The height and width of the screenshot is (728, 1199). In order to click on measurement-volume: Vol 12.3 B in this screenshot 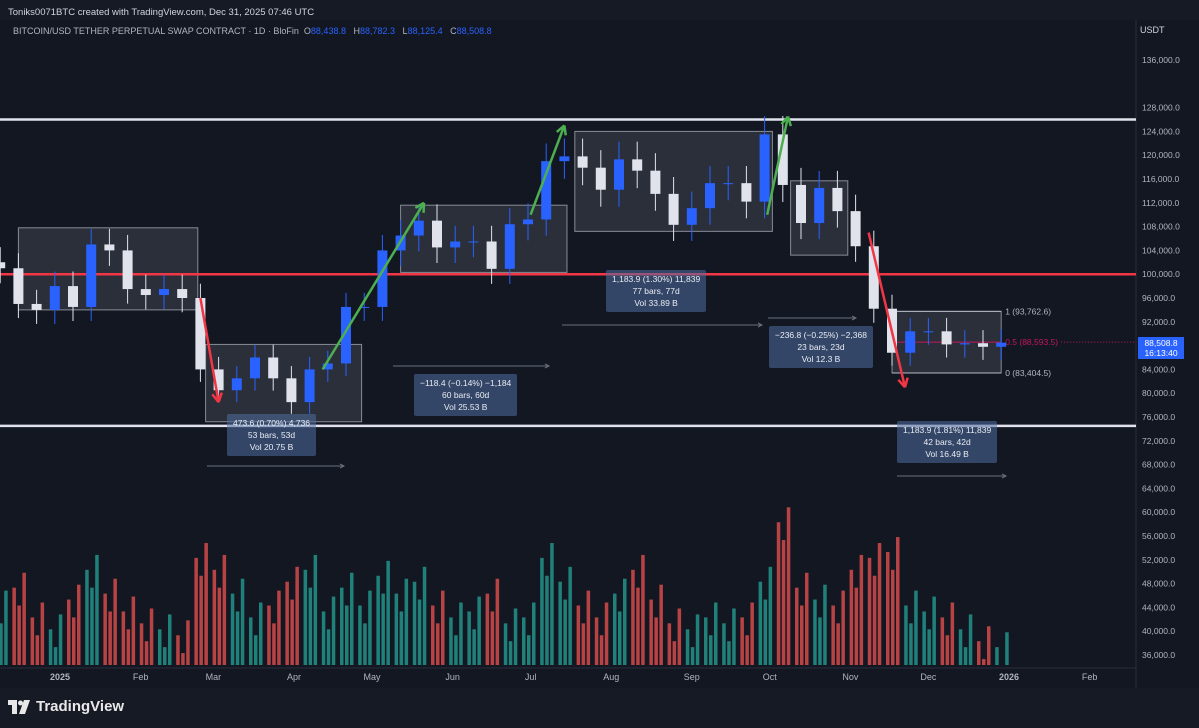, I will do `click(821, 359)`.